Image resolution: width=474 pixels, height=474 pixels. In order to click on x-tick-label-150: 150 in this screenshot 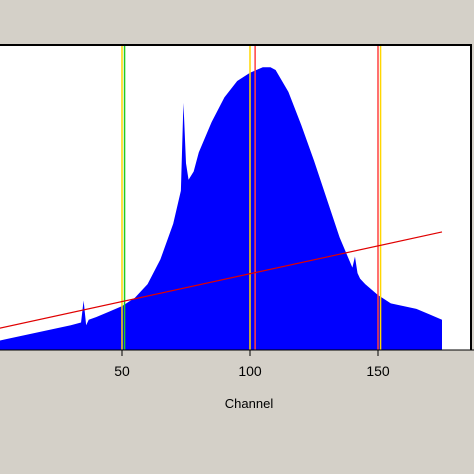, I will do `click(378, 371)`.